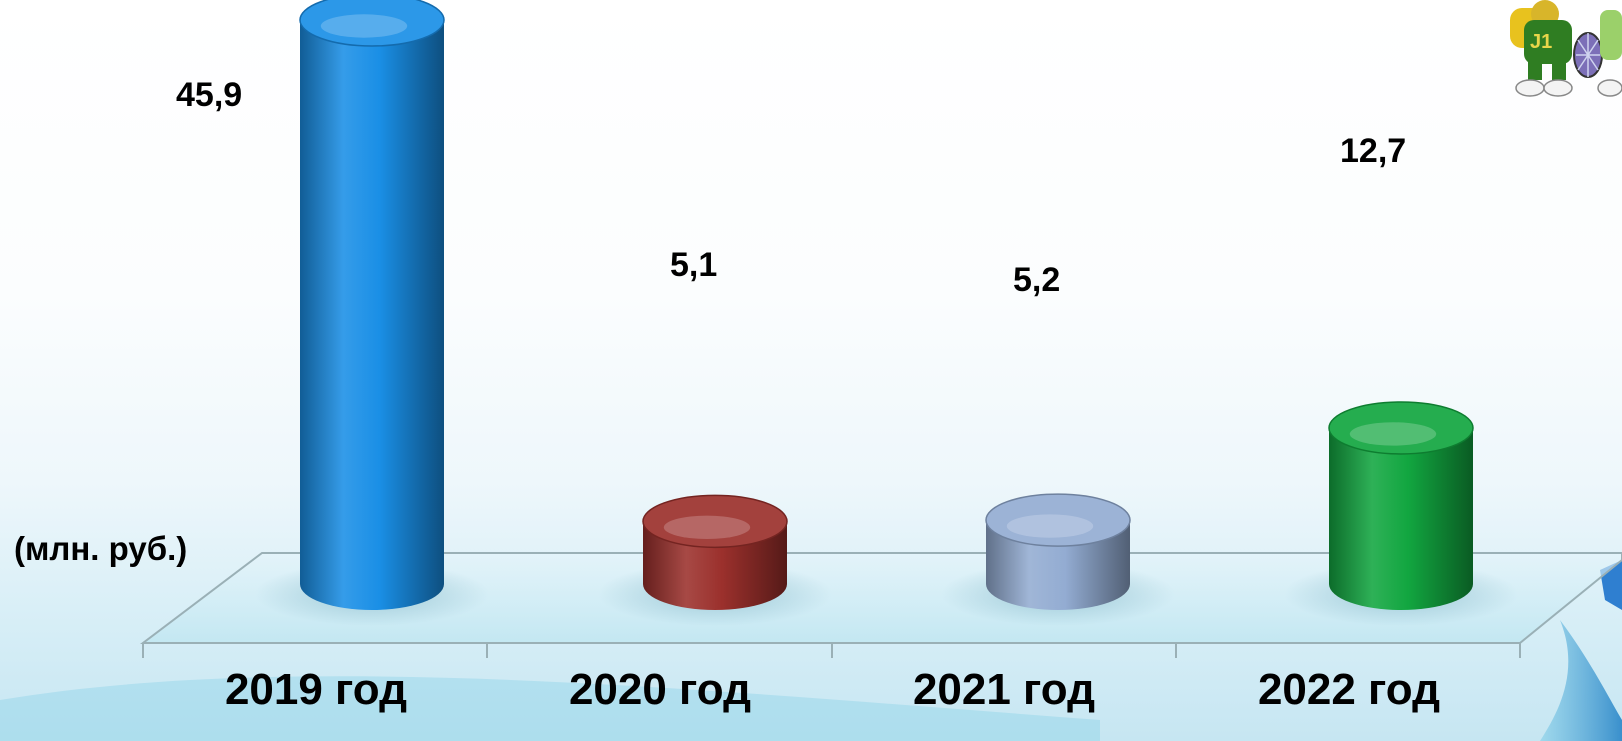  I want to click on data-label: 12,7, so click(1373, 151).